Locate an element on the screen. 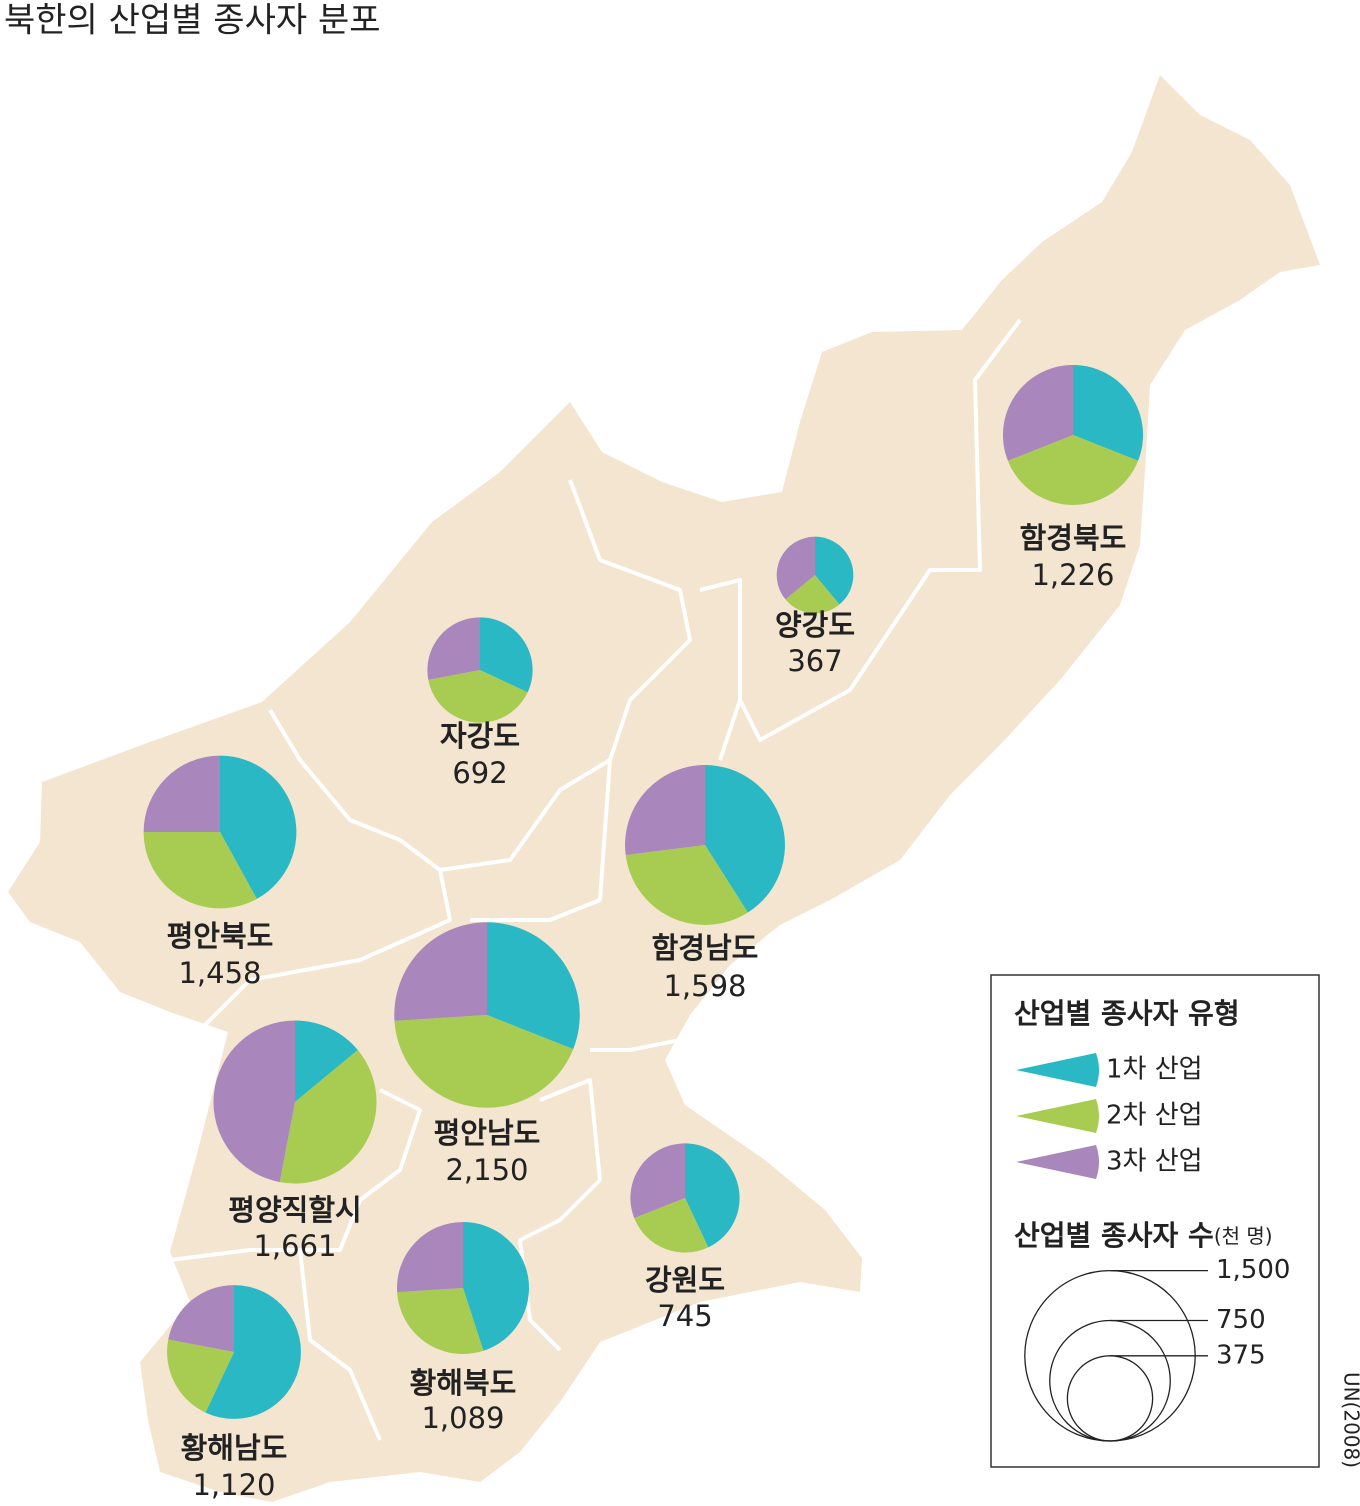  legend-size-label: 1,500 is located at coordinates (1253, 1270).